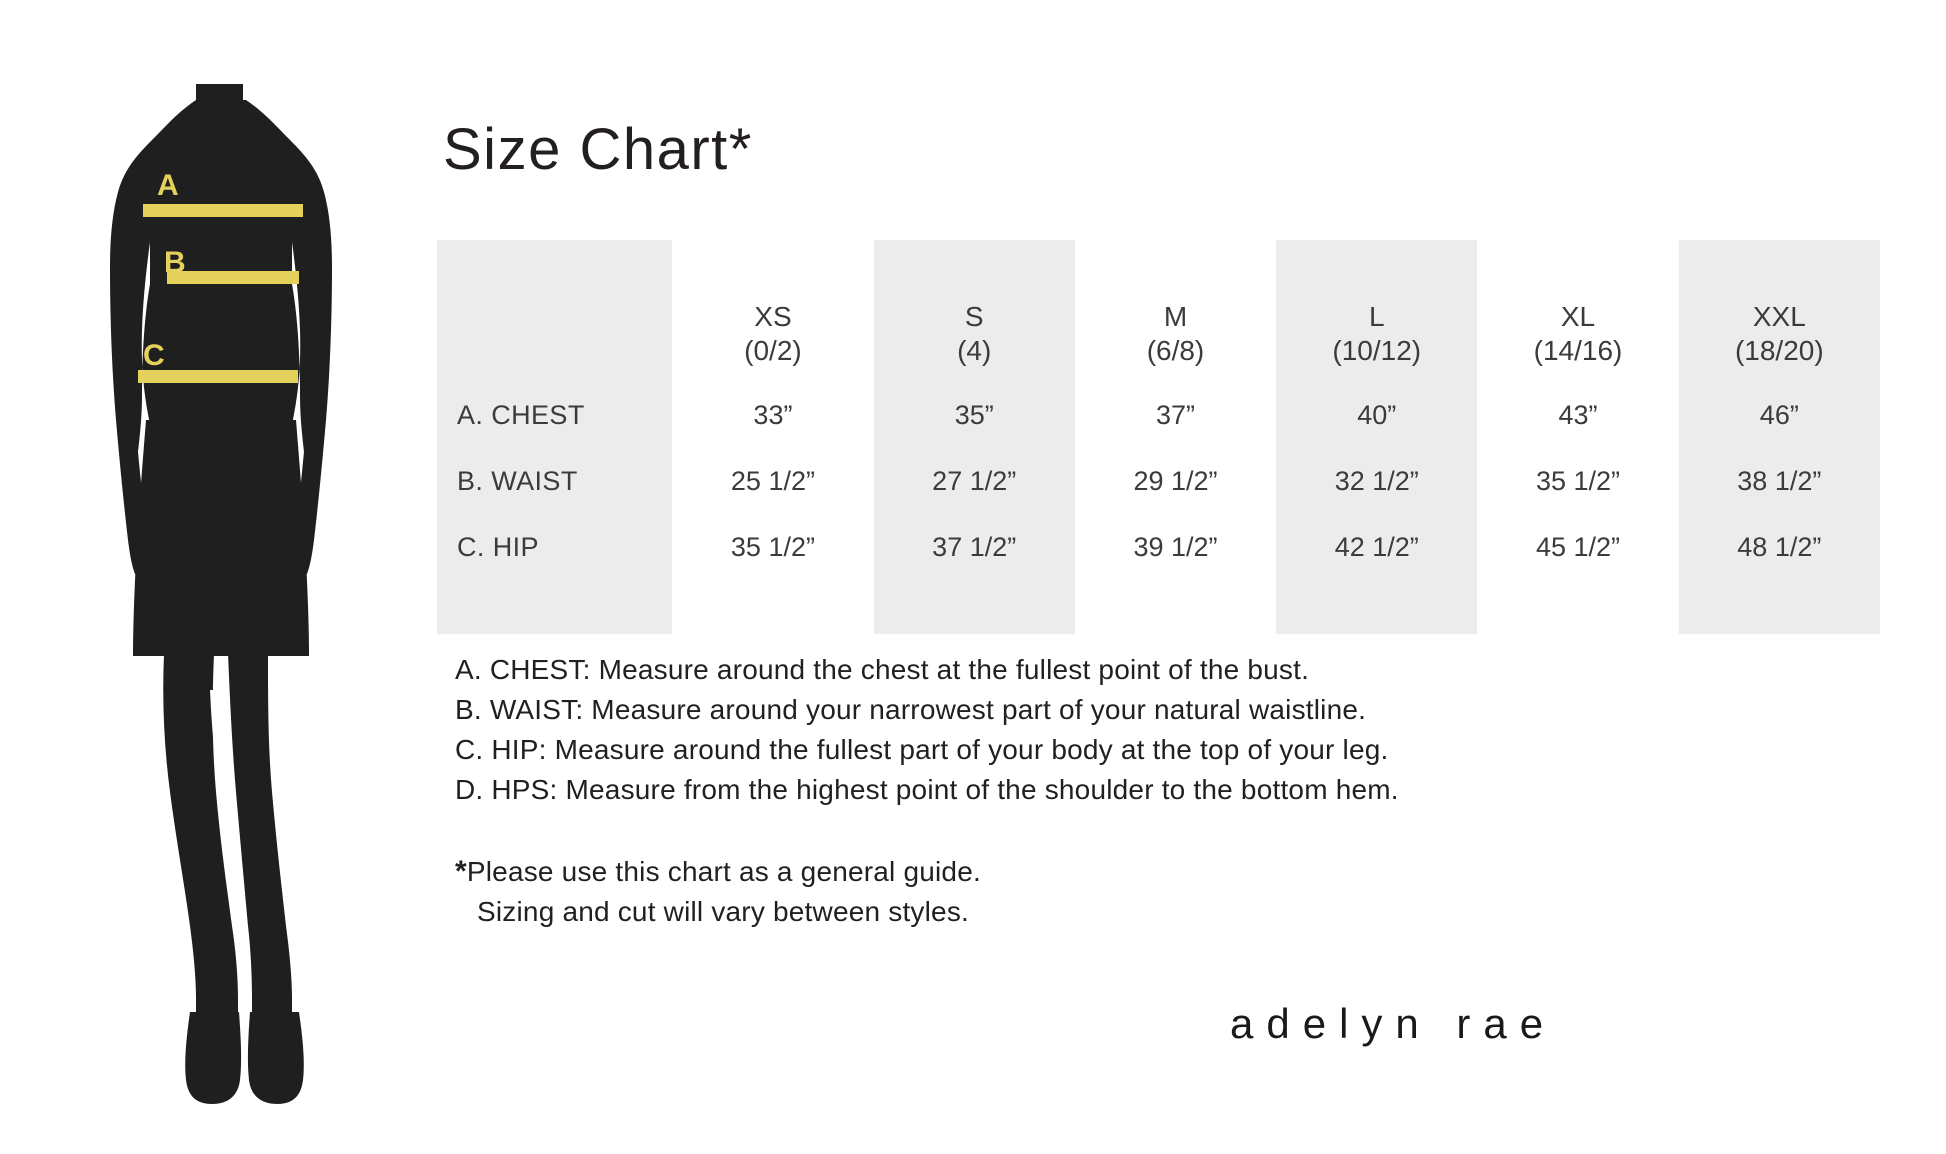 The height and width of the screenshot is (1154, 1946). I want to click on brand-logo: adelyn rae, so click(1393, 1023).